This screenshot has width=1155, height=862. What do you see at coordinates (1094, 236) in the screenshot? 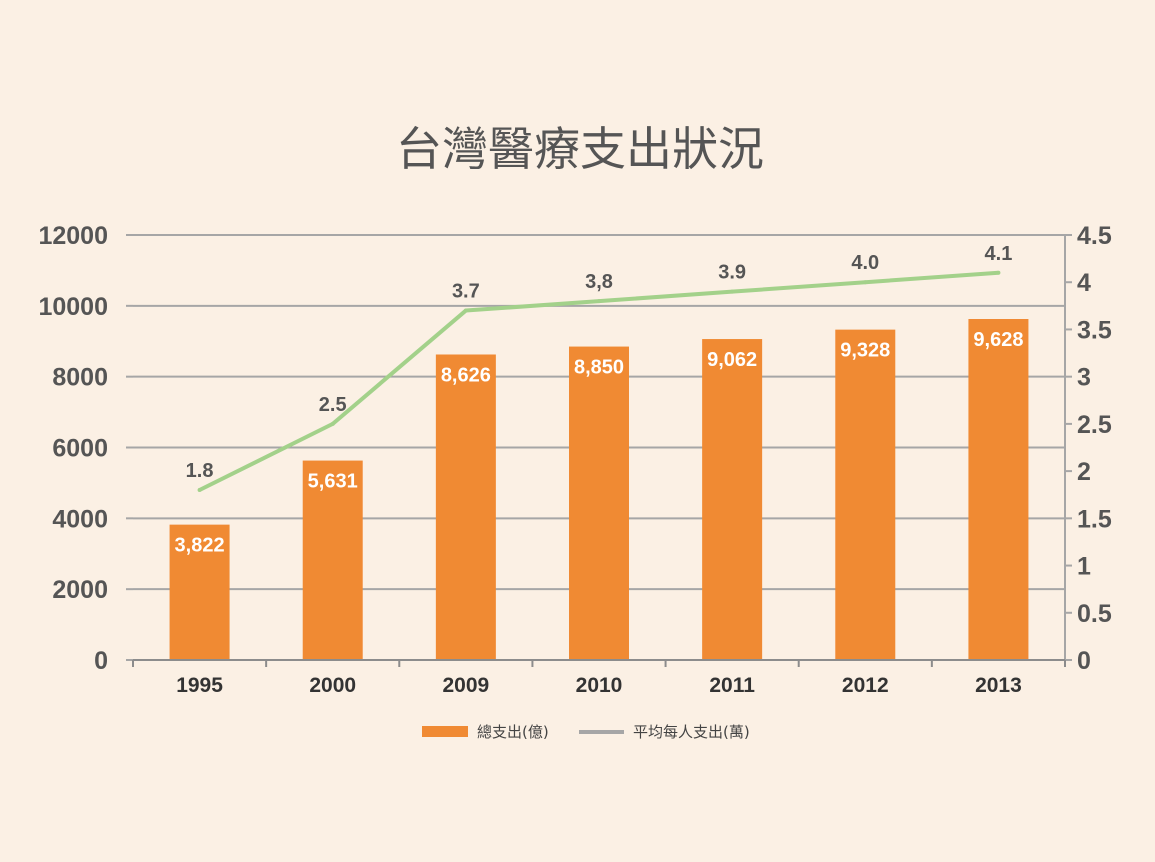
I see `right-tick-label: 4.5` at bounding box center [1094, 236].